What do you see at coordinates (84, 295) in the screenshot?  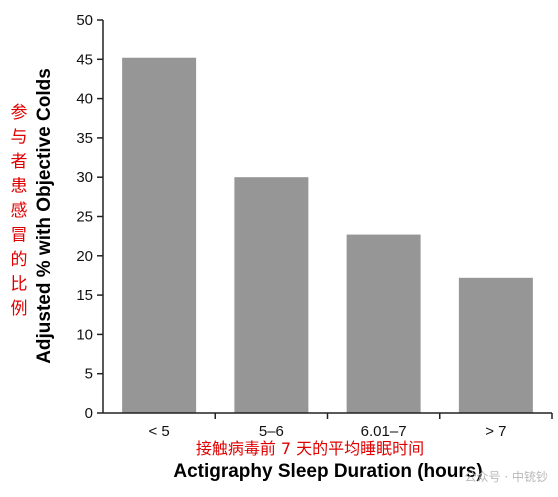 I see `y-tick-label: 15` at bounding box center [84, 295].